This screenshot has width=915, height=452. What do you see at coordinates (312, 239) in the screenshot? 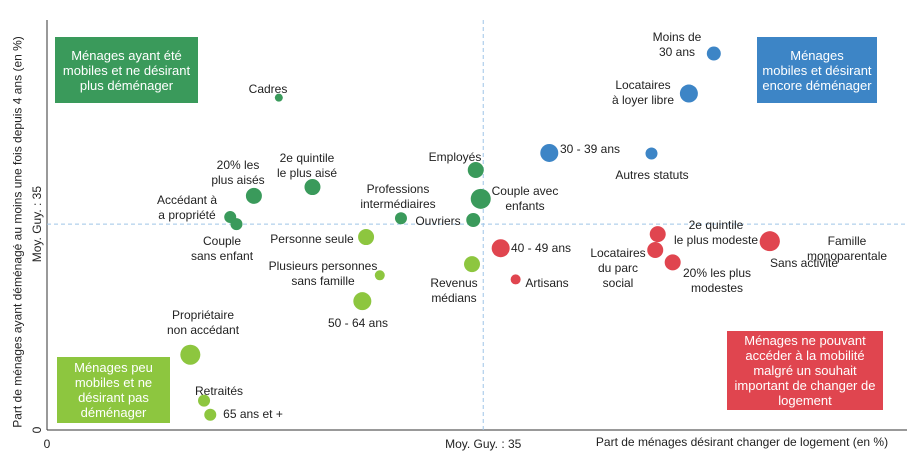
I see `point-label: Personne seule` at bounding box center [312, 239].